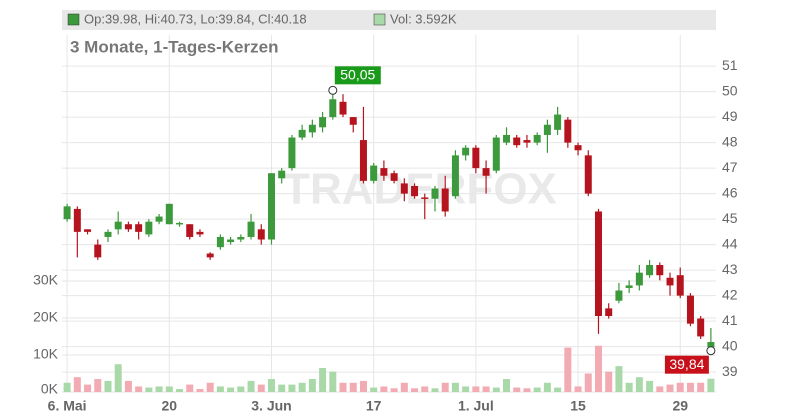  What do you see at coordinates (379, 19) in the screenshot?
I see `volume-legend-swatch` at bounding box center [379, 19].